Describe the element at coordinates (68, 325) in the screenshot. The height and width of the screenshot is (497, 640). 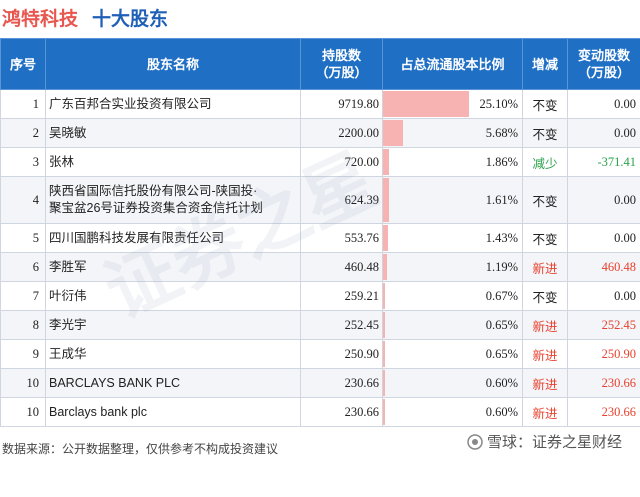
I see `shareholder-name-line1: 李光宇` at that location.